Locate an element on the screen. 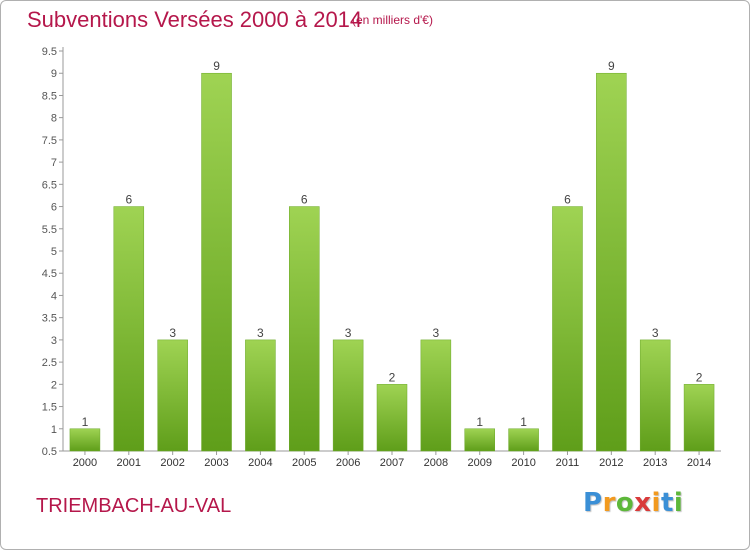 The image size is (750, 550). x-tick-label: 2001 is located at coordinates (129, 463).